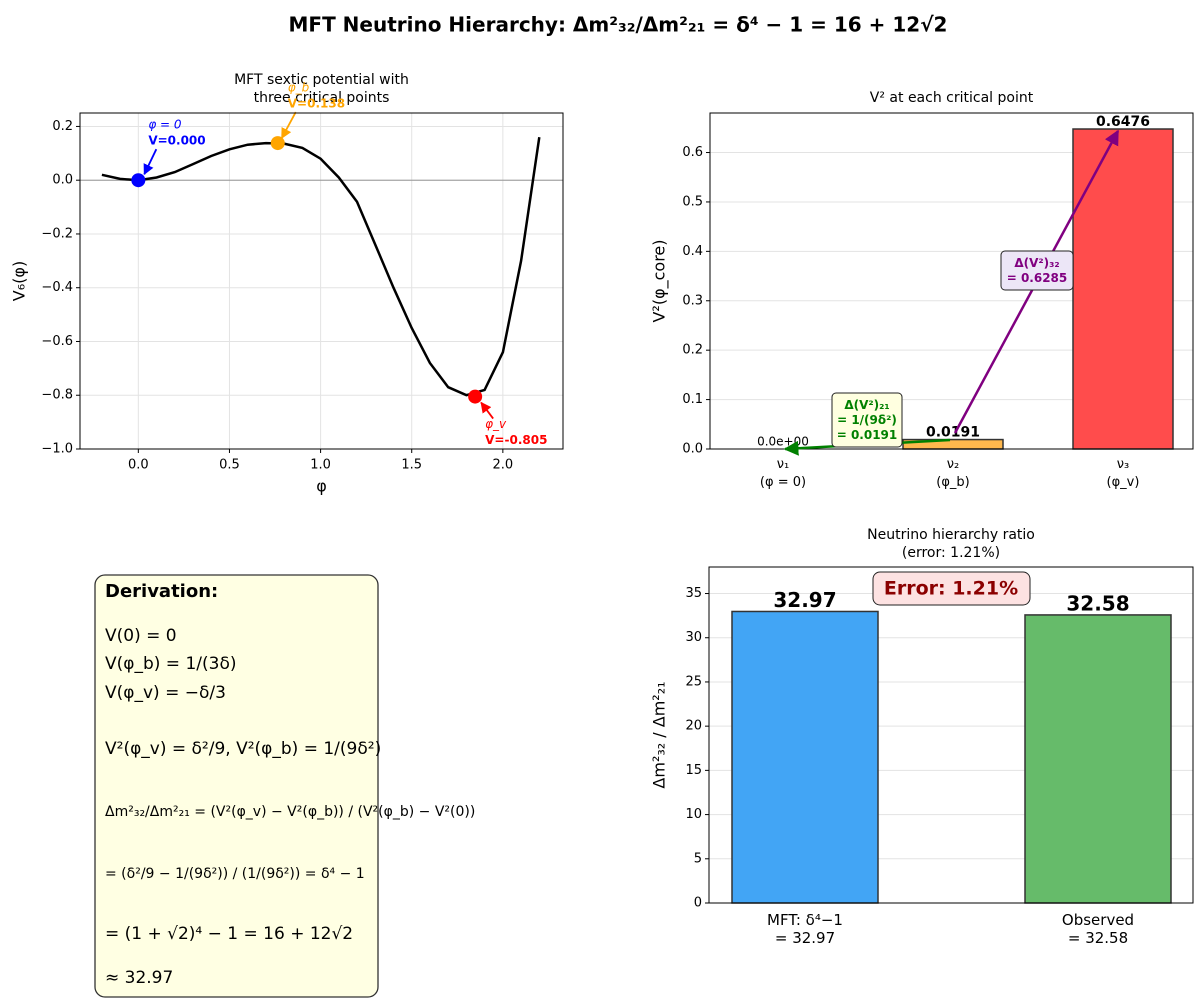 The image size is (1204, 1008). Describe the element at coordinates (321, 267) in the screenshot. I see `curve` at that location.